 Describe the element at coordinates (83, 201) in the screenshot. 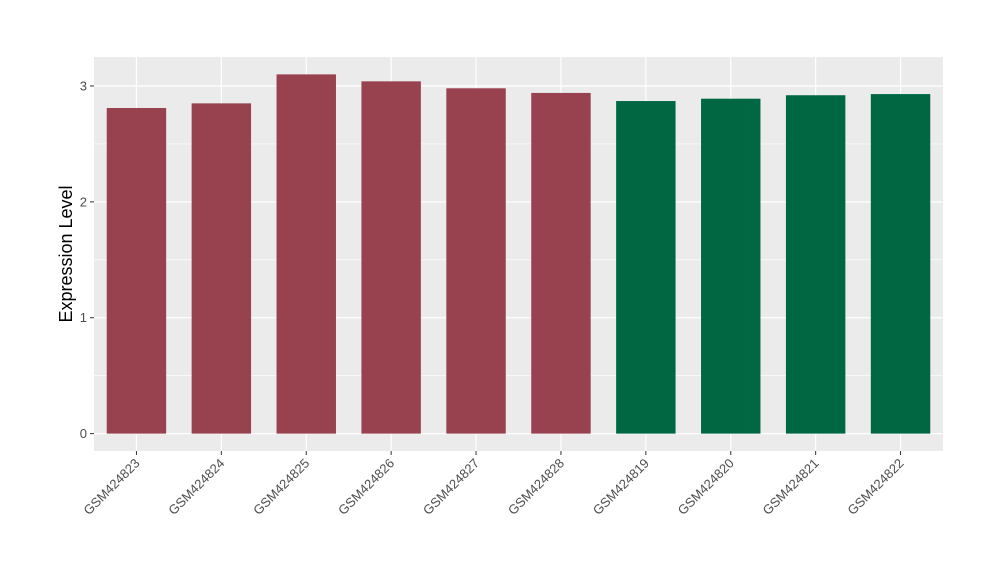

I see `y-tick-label: 2` at that location.